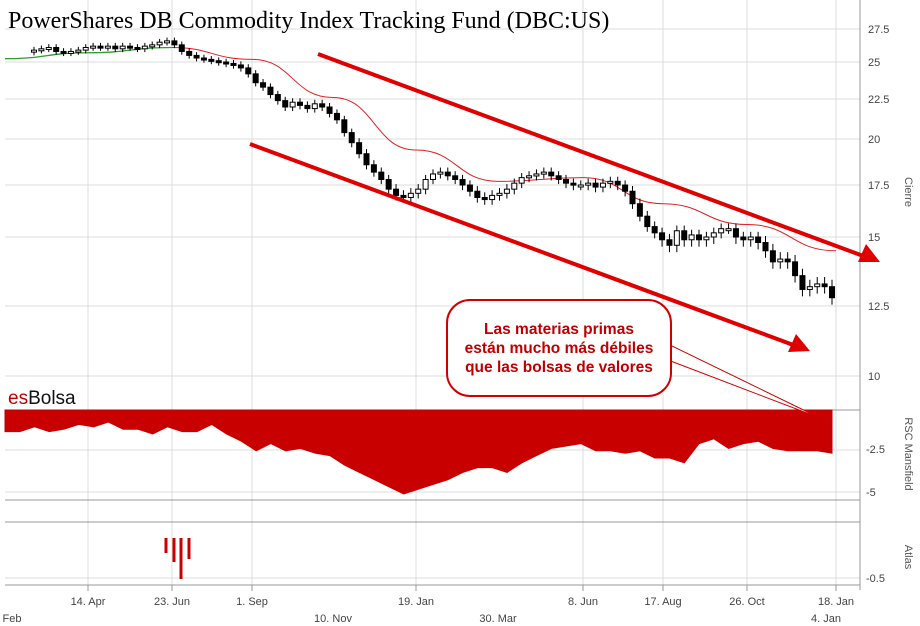 The height and width of the screenshot is (626, 920). What do you see at coordinates (908, 557) in the screenshot?
I see `atlas-axis-label: Atlas` at bounding box center [908, 557].